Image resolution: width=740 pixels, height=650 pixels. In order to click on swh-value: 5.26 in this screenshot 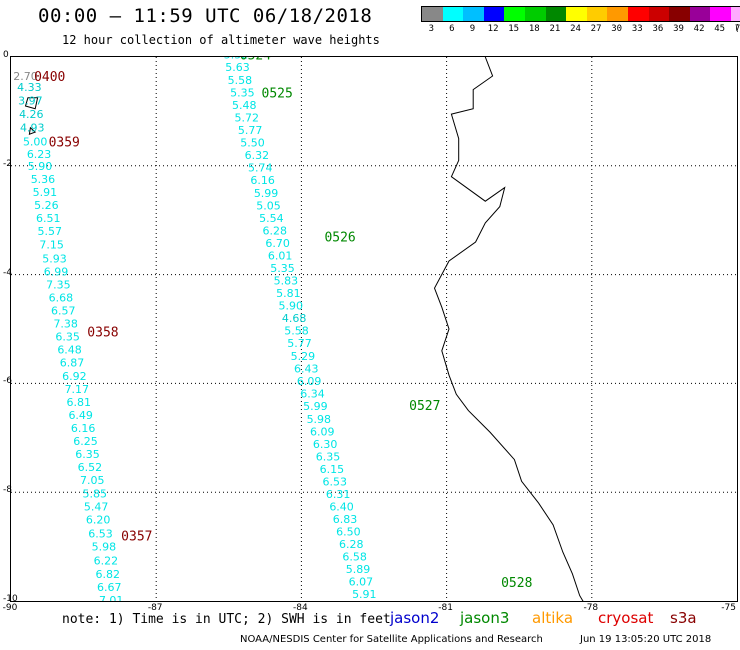, I will do `click(46, 205)`.